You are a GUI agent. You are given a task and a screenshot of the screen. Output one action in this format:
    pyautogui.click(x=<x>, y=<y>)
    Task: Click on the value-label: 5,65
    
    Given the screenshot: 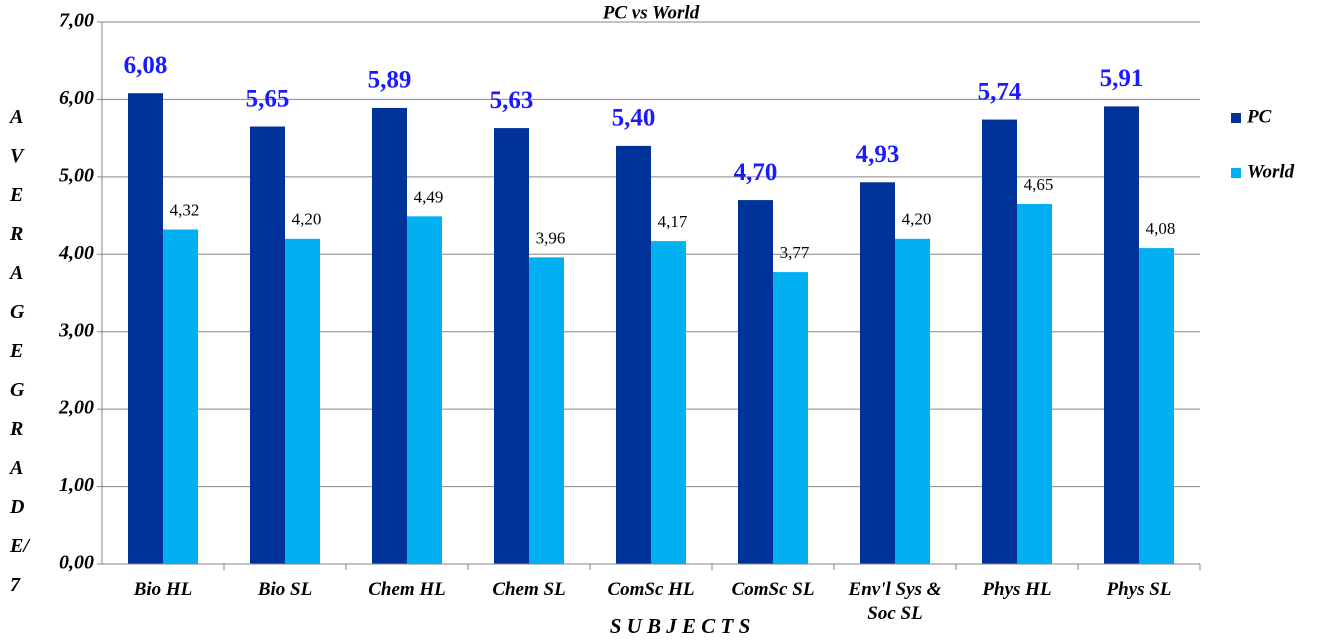 What is the action you would take?
    pyautogui.click(x=268, y=98)
    